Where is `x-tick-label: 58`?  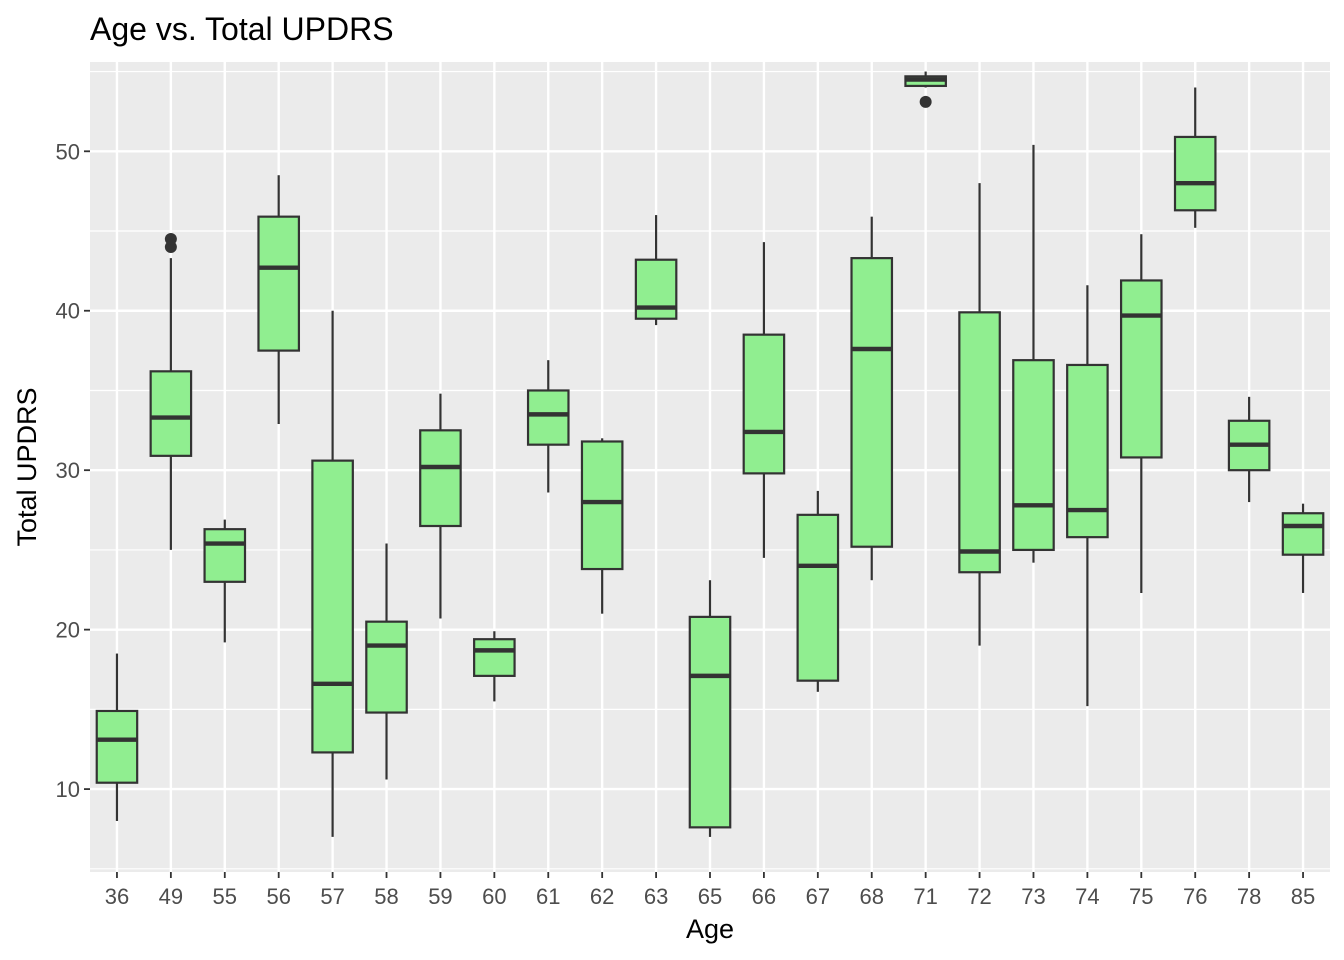 x-tick-label: 58 is located at coordinates (386, 896).